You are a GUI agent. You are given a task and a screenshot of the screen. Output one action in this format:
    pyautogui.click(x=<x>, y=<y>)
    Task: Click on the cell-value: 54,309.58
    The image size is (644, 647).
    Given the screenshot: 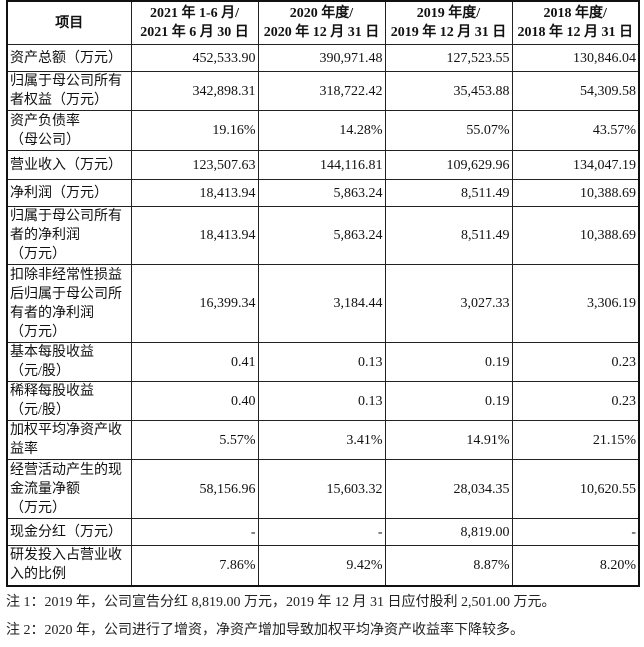 What is the action you would take?
    pyautogui.click(x=575, y=91)
    